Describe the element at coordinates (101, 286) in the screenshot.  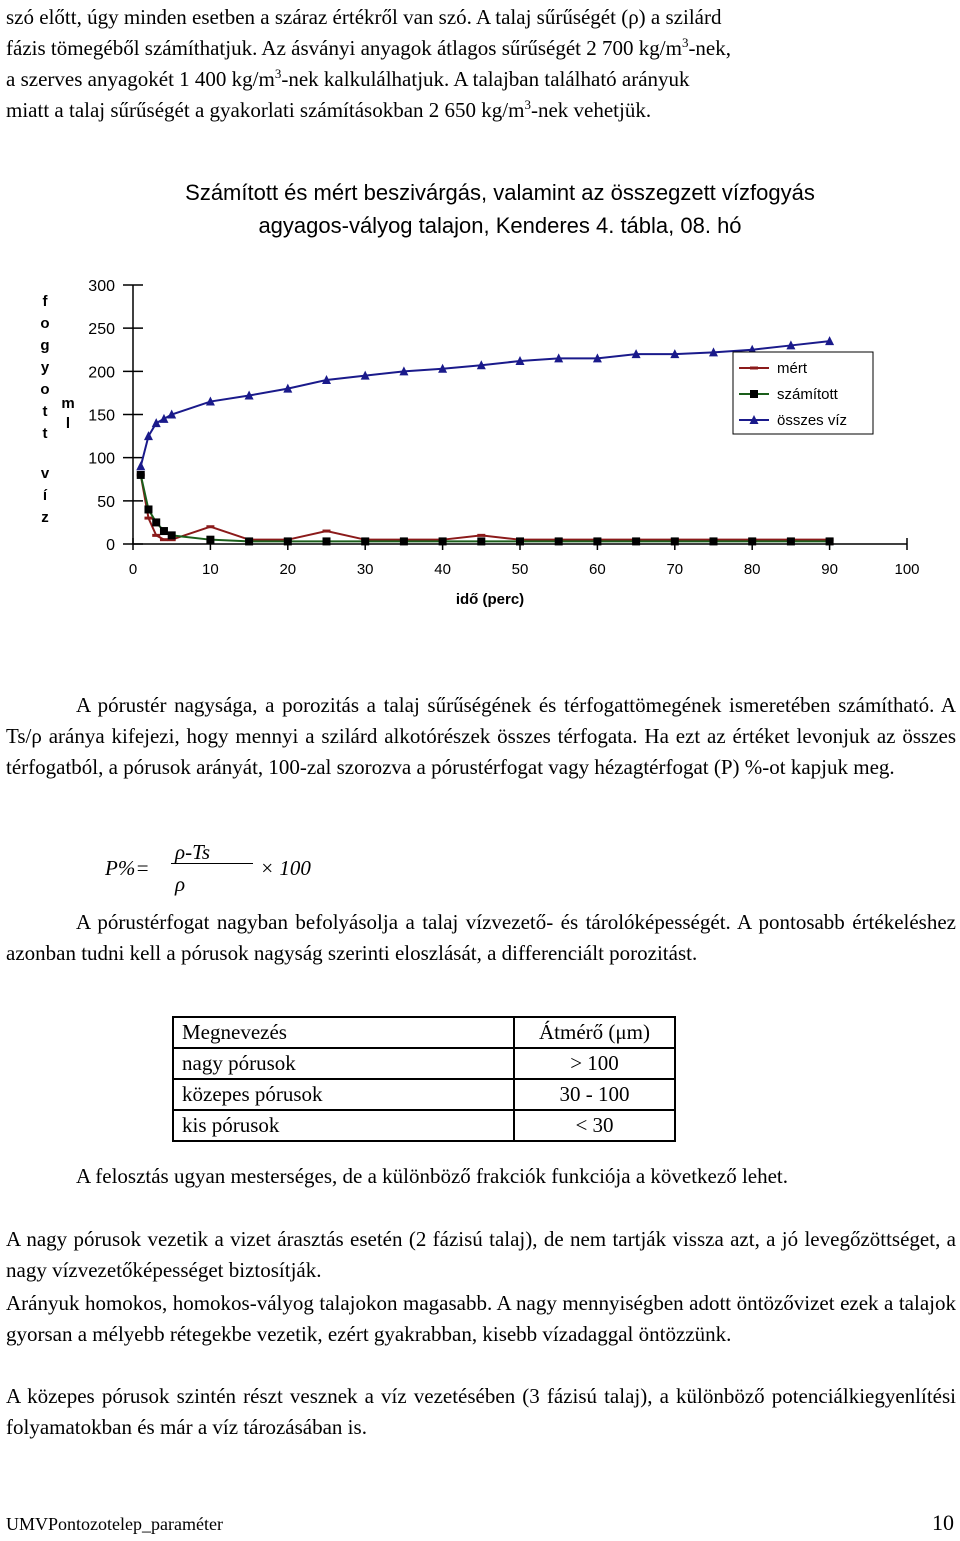
I see `y-tick-label: 300` at that location.